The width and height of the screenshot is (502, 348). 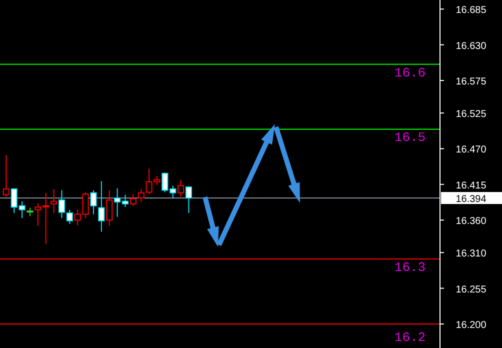 I want to click on ref-line-label: 16.394, so click(x=471, y=200).